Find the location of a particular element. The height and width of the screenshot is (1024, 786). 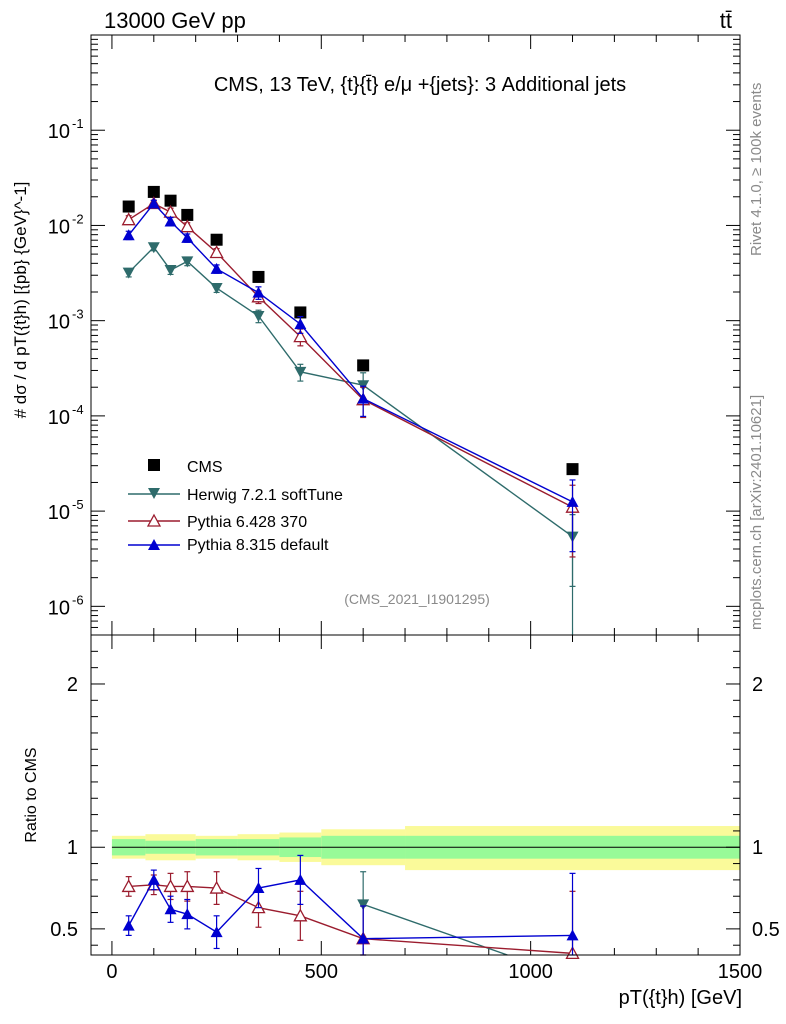

legend-label-pythia6: Pythia 6.428 370 is located at coordinates (247, 522).